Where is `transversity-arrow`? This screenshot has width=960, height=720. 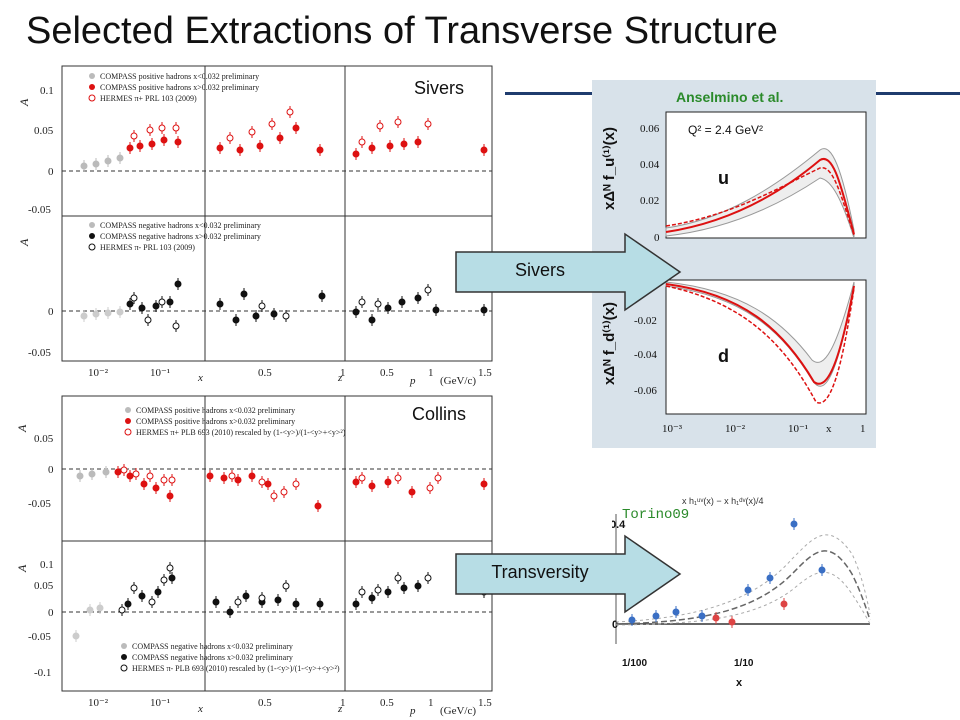
transversity-arrow is located at coordinates (568, 574).